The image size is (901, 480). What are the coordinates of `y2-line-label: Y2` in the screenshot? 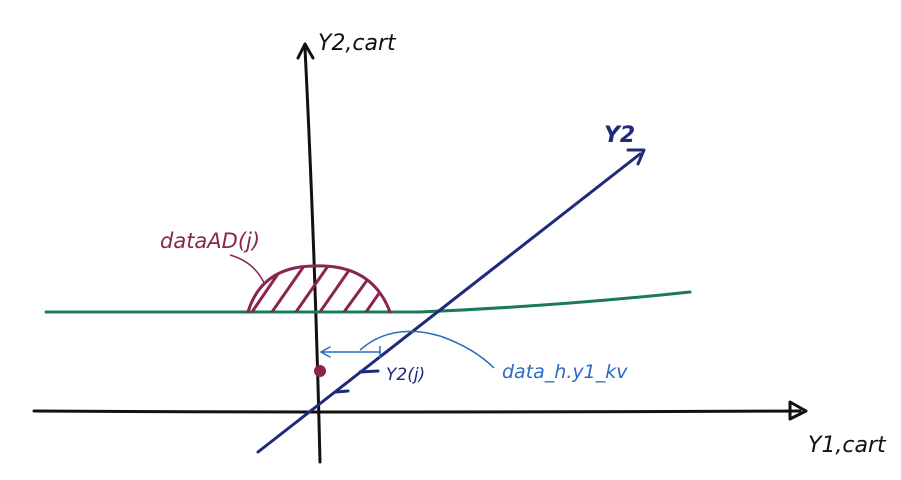 It's located at (619, 135).